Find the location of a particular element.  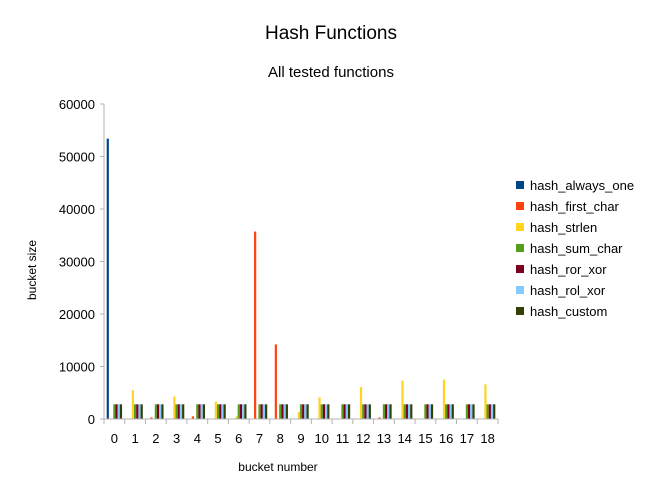

x-tick-label: 0 is located at coordinates (114, 438).